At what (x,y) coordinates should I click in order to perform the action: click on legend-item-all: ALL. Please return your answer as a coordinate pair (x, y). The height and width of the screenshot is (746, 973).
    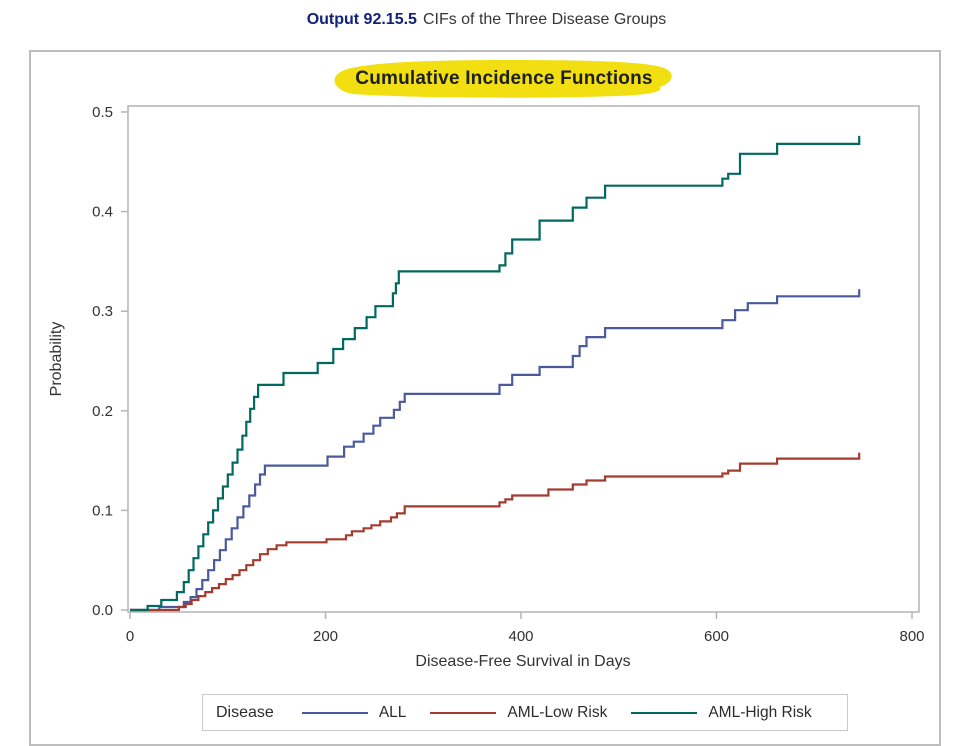
    Looking at the image, I should click on (354, 712).